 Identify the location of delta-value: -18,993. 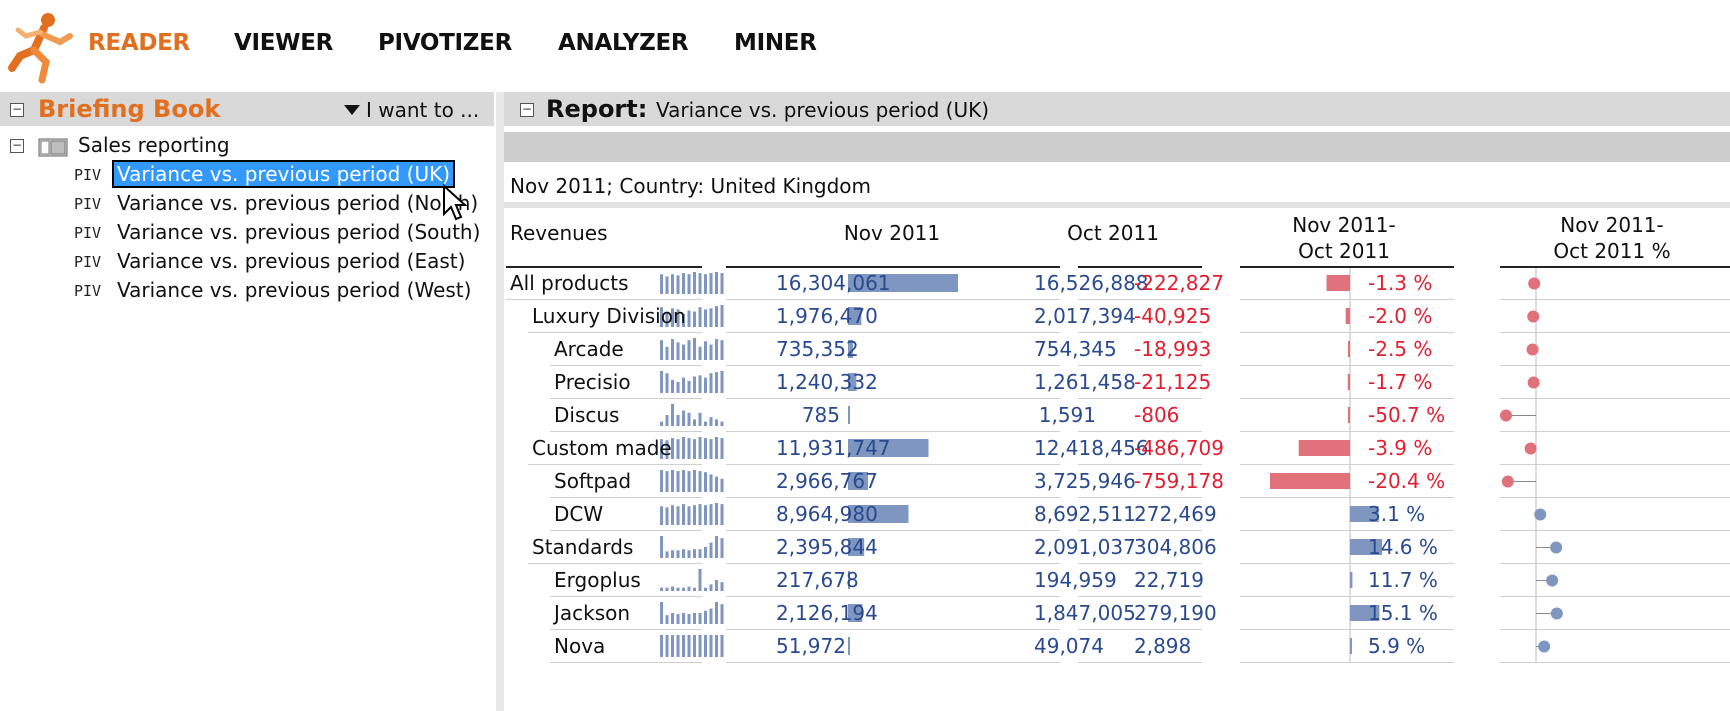
(1173, 349).